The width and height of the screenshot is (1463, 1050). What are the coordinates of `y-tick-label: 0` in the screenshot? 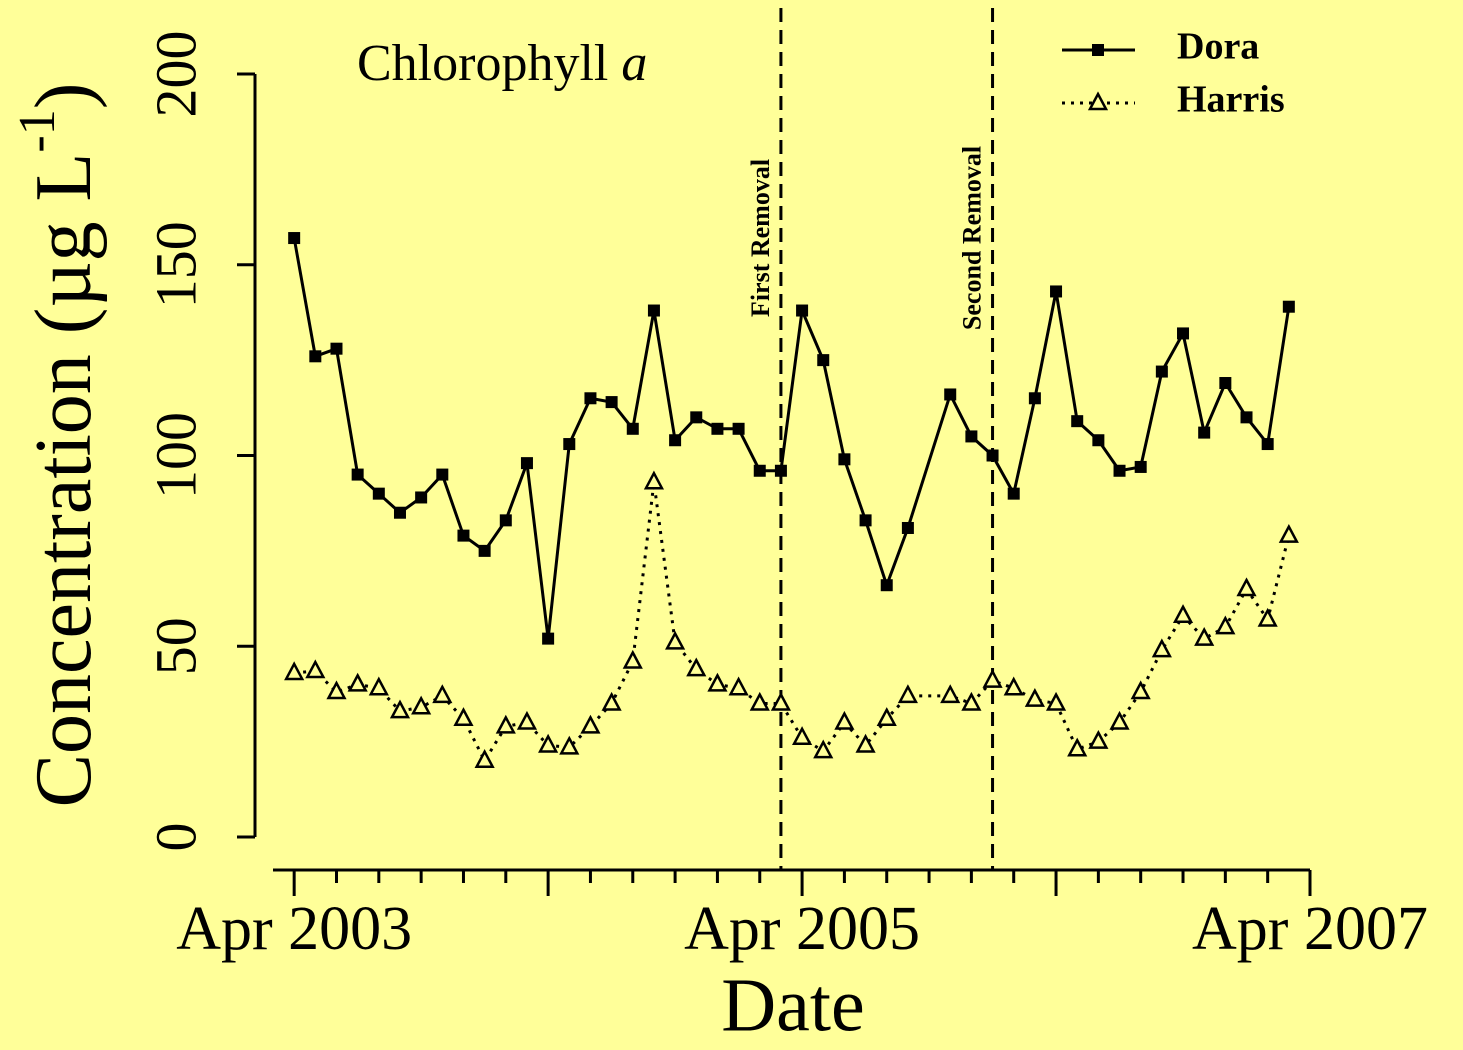 It's located at (175, 837).